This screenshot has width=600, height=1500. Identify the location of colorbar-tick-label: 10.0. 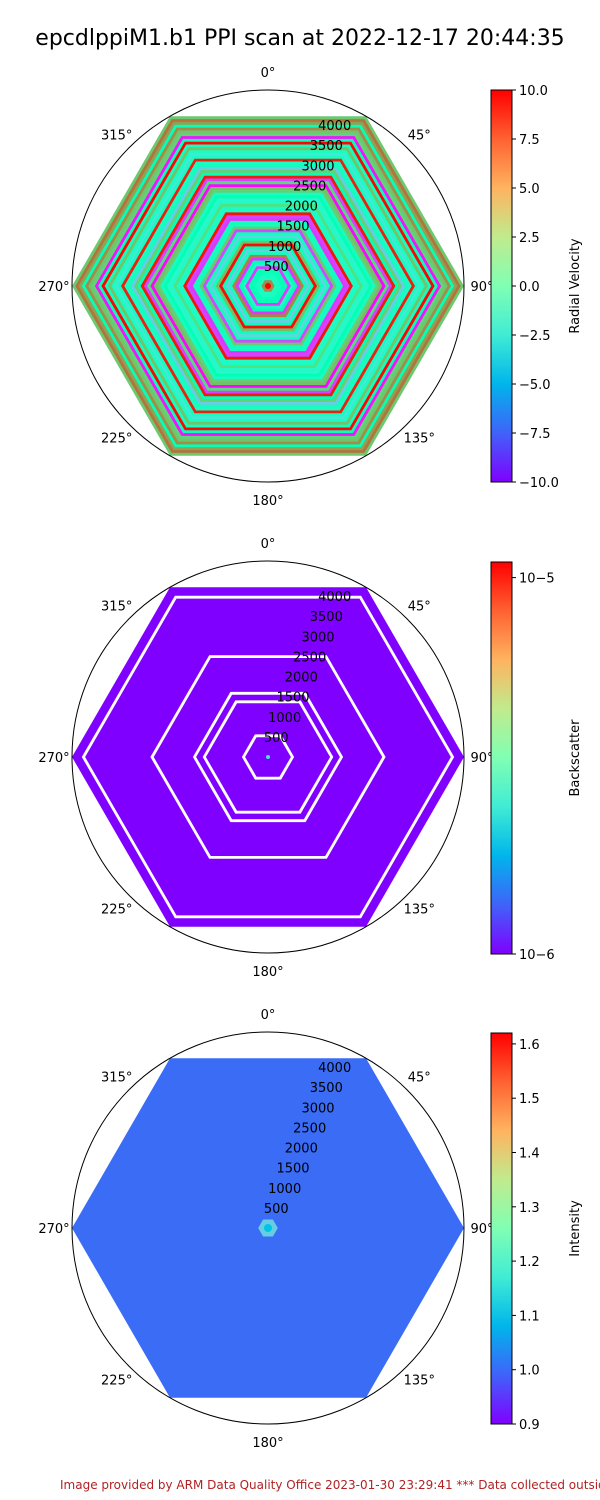
(533, 91).